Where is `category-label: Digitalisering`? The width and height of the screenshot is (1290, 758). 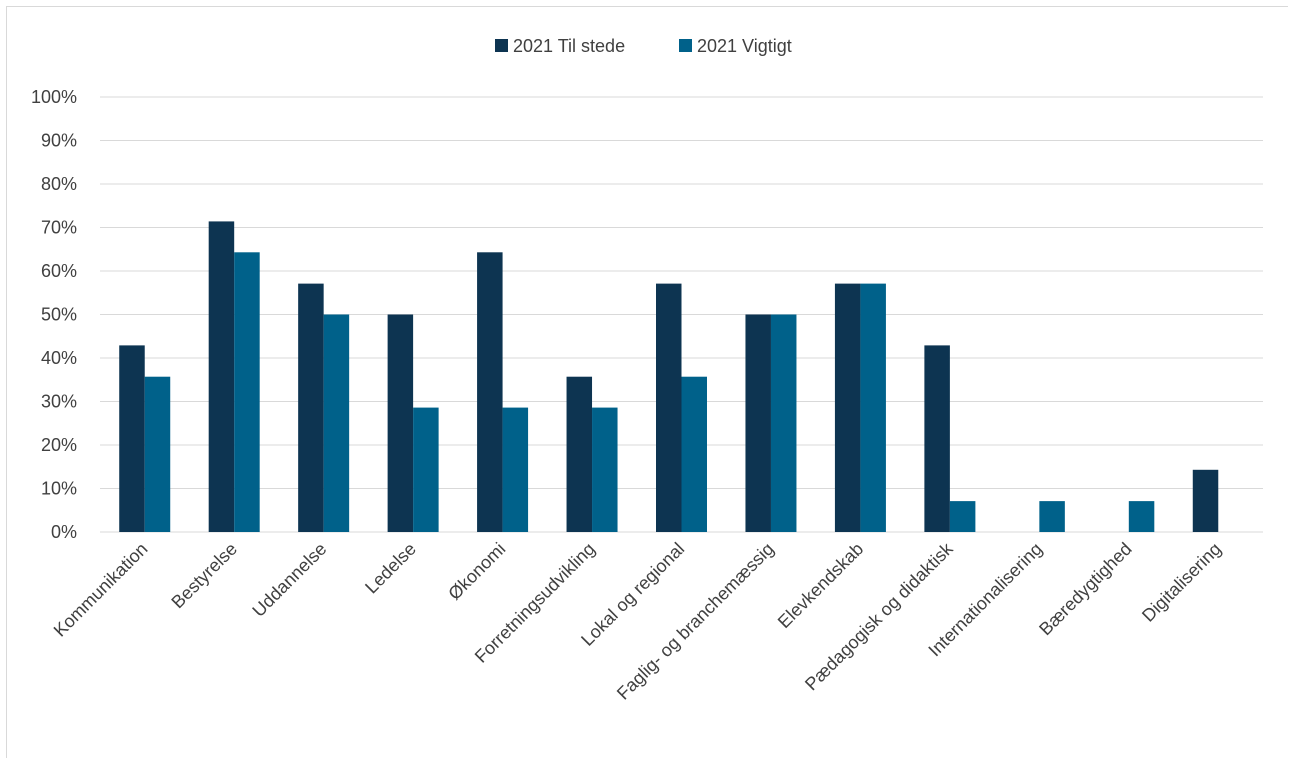 category-label: Digitalisering is located at coordinates (1181, 582).